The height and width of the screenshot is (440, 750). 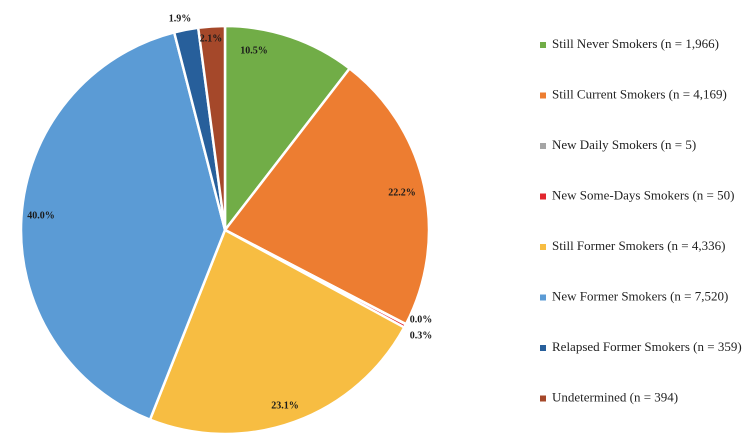 I want to click on legend-item: Undetermined (n = 394), so click(x=609, y=396).